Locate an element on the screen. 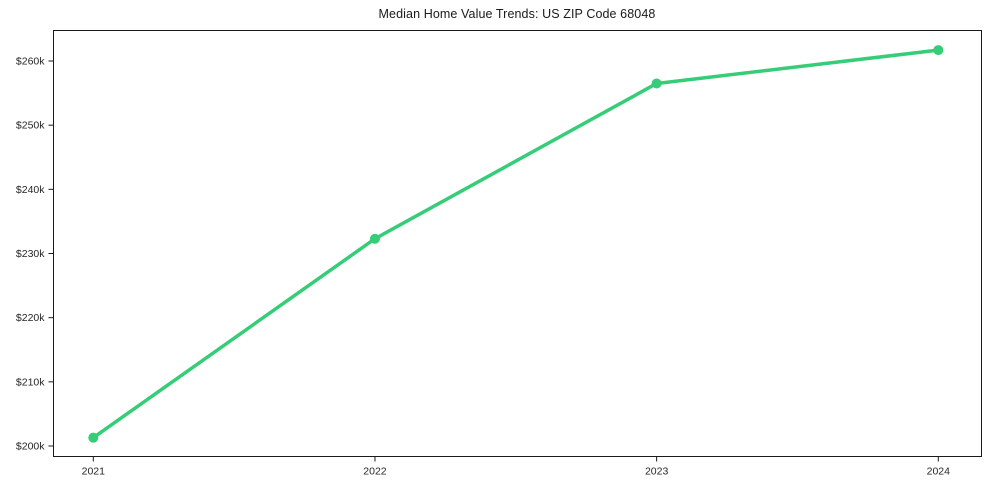 The width and height of the screenshot is (990, 490). y-axis-tick-label: $250k is located at coordinates (30, 126).